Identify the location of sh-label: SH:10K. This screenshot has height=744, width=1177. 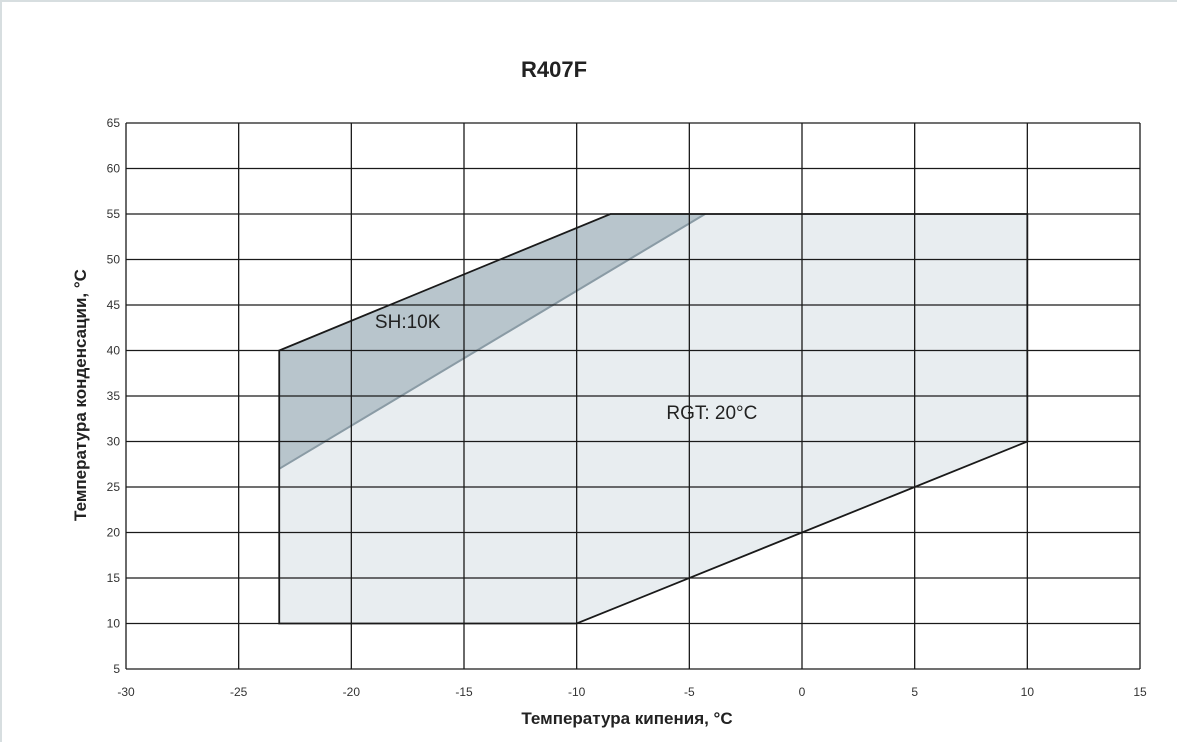
(408, 322).